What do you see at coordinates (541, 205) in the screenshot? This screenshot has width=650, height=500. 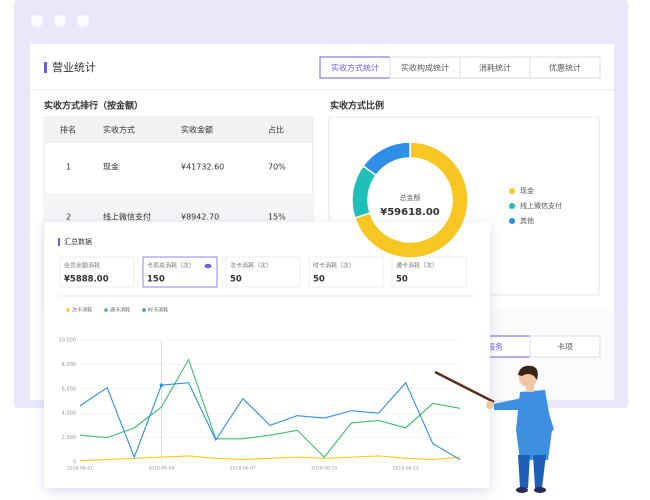 I see `legend-label: 线上微信支付` at bounding box center [541, 205].